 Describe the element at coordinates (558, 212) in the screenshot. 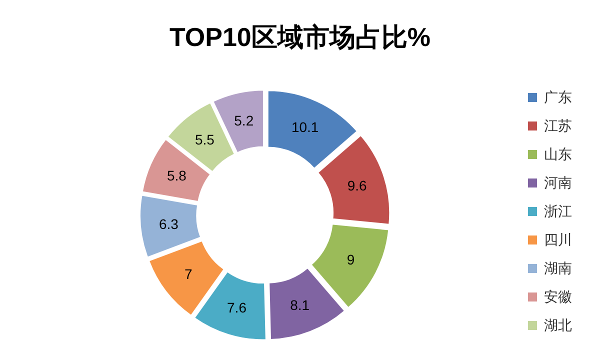

I see `legend-label: 浙江` at that location.